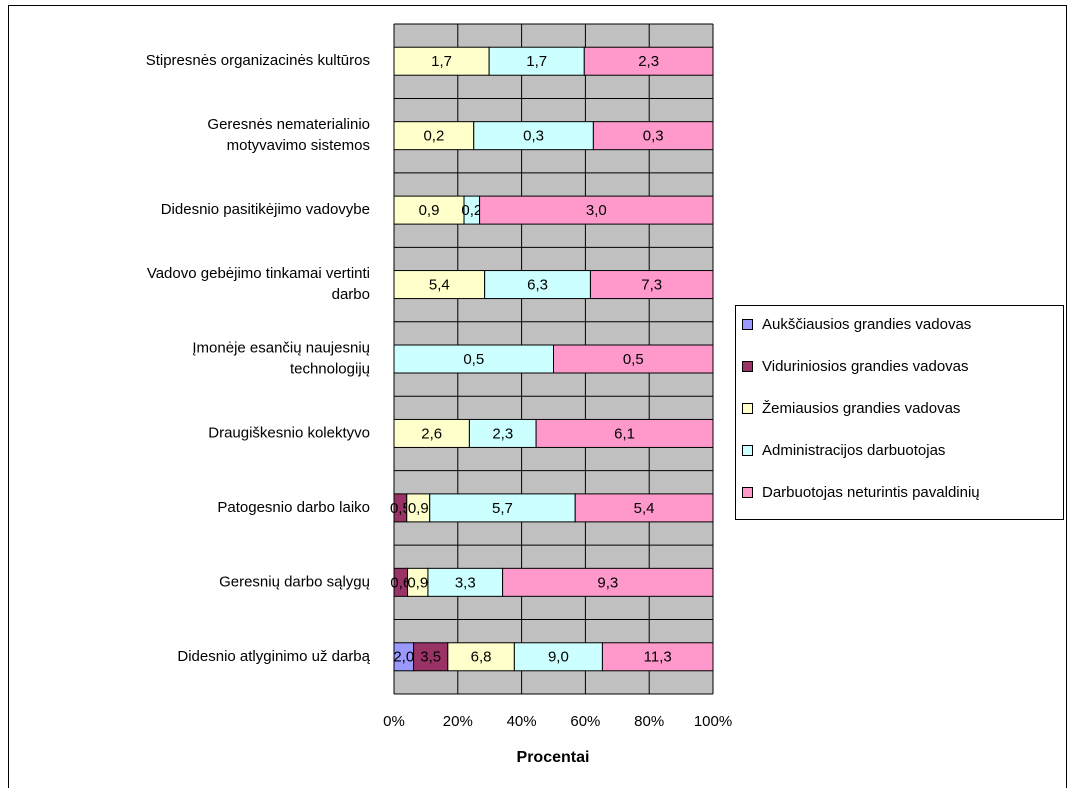 This screenshot has height=788, width=1073. I want to click on legend-label: Darbuotojas neturintis pavaldinių, so click(871, 492).